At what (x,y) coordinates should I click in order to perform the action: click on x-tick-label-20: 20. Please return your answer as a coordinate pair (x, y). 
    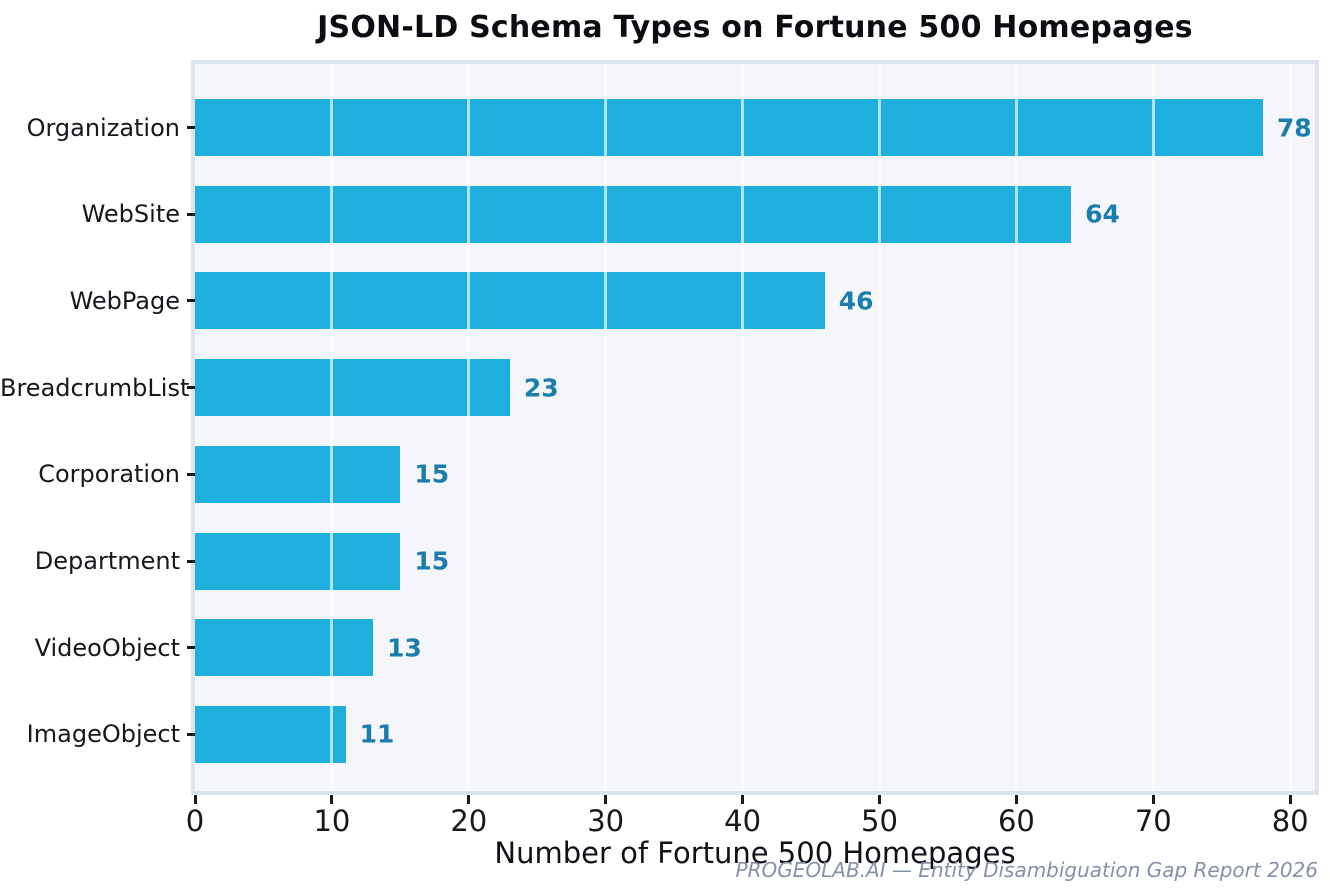
    Looking at the image, I should click on (469, 821).